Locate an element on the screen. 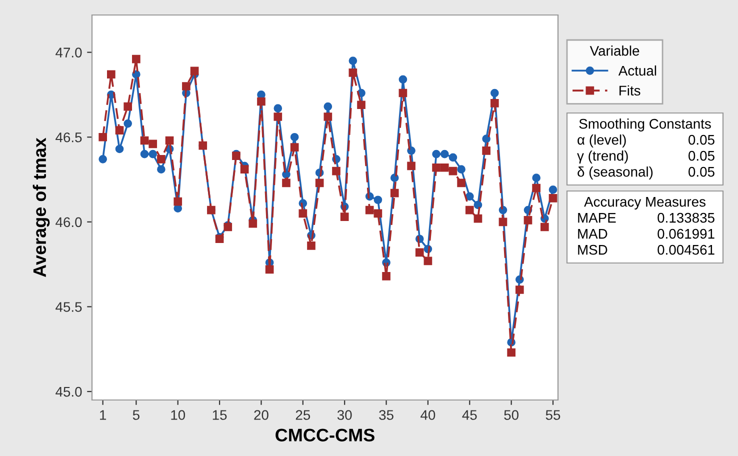 The image size is (738, 456). y-tick-label: 47.0 is located at coordinates (69, 53).